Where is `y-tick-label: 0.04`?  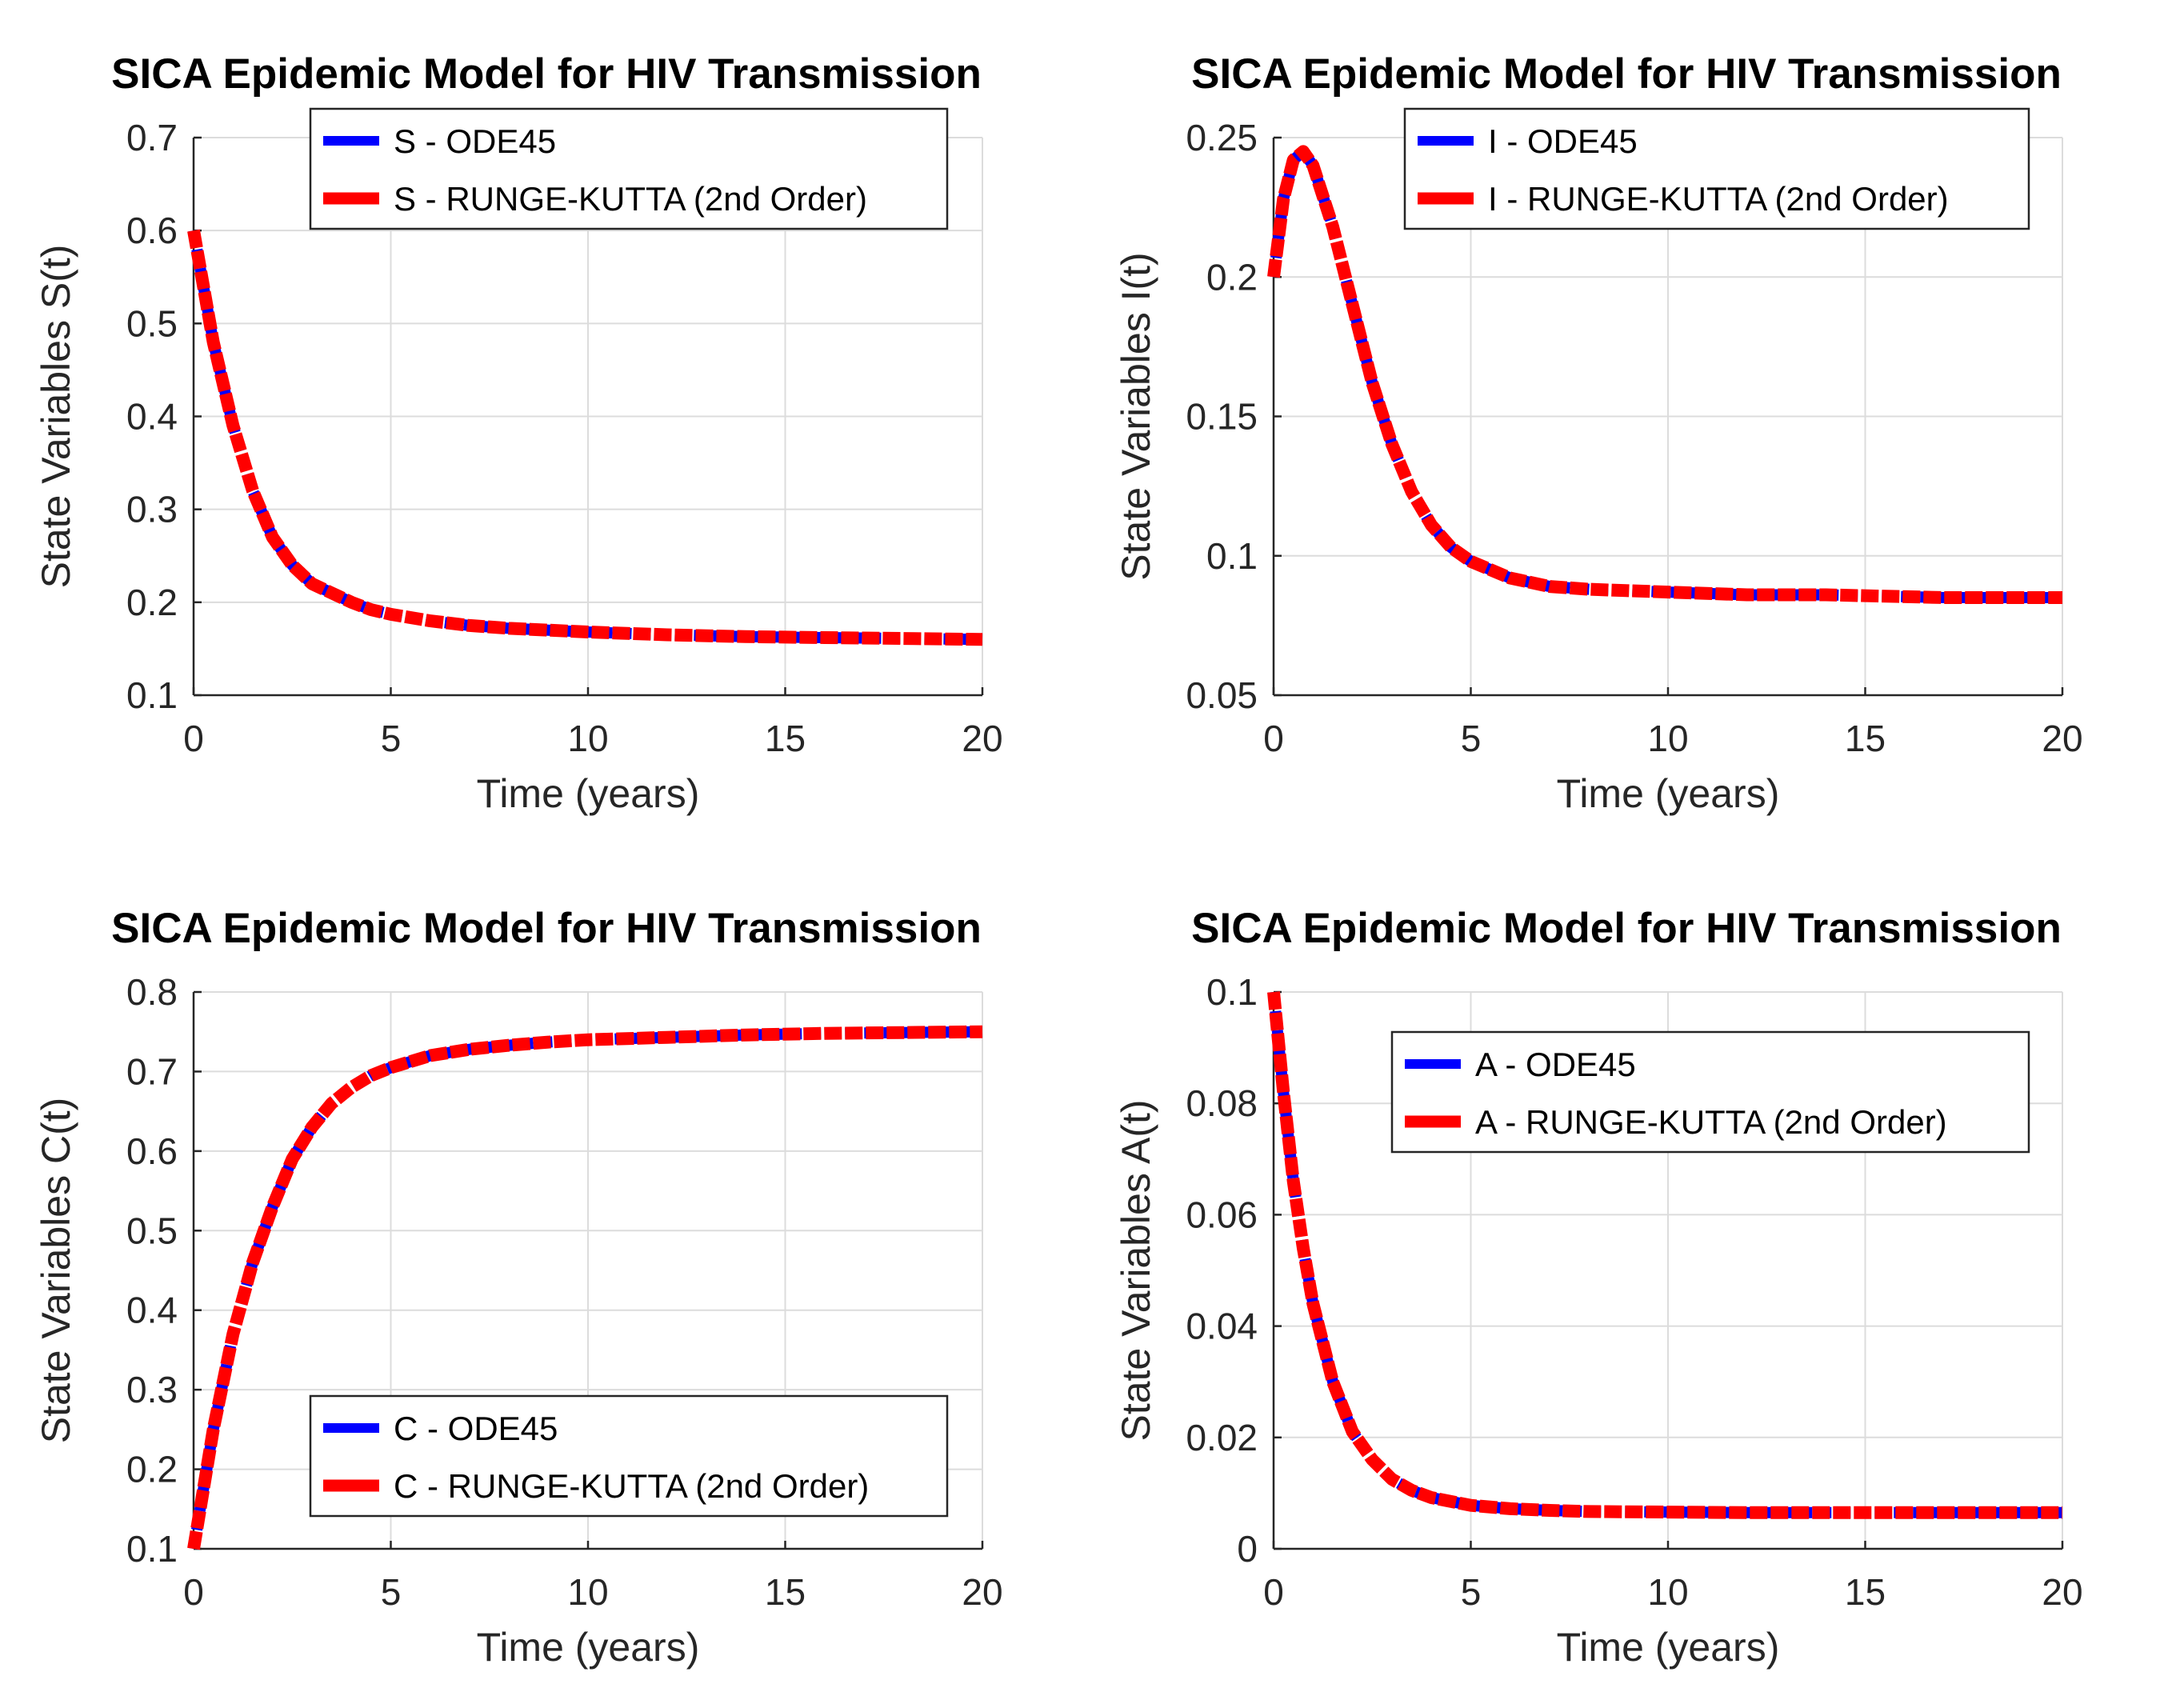 y-tick-label: 0.04 is located at coordinates (1222, 1326).